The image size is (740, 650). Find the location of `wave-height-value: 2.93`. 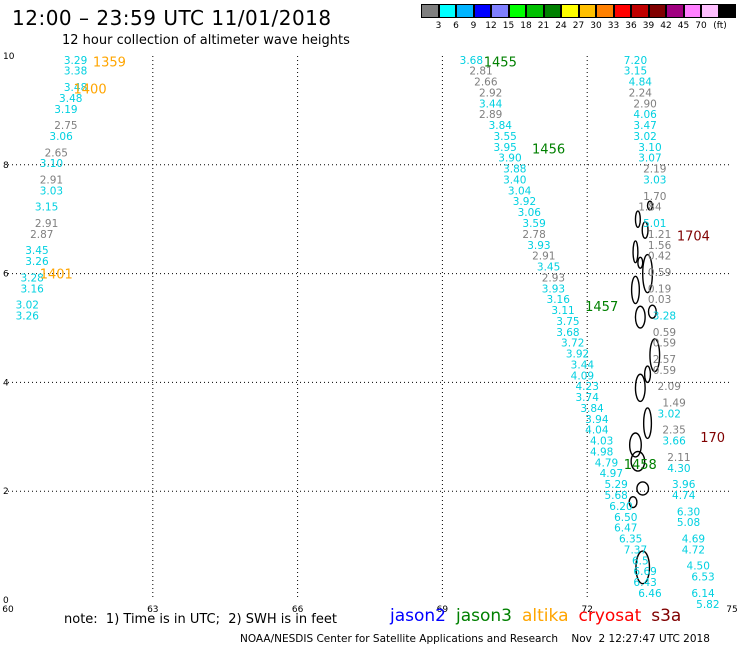

wave-height-value: 2.93 is located at coordinates (553, 278).